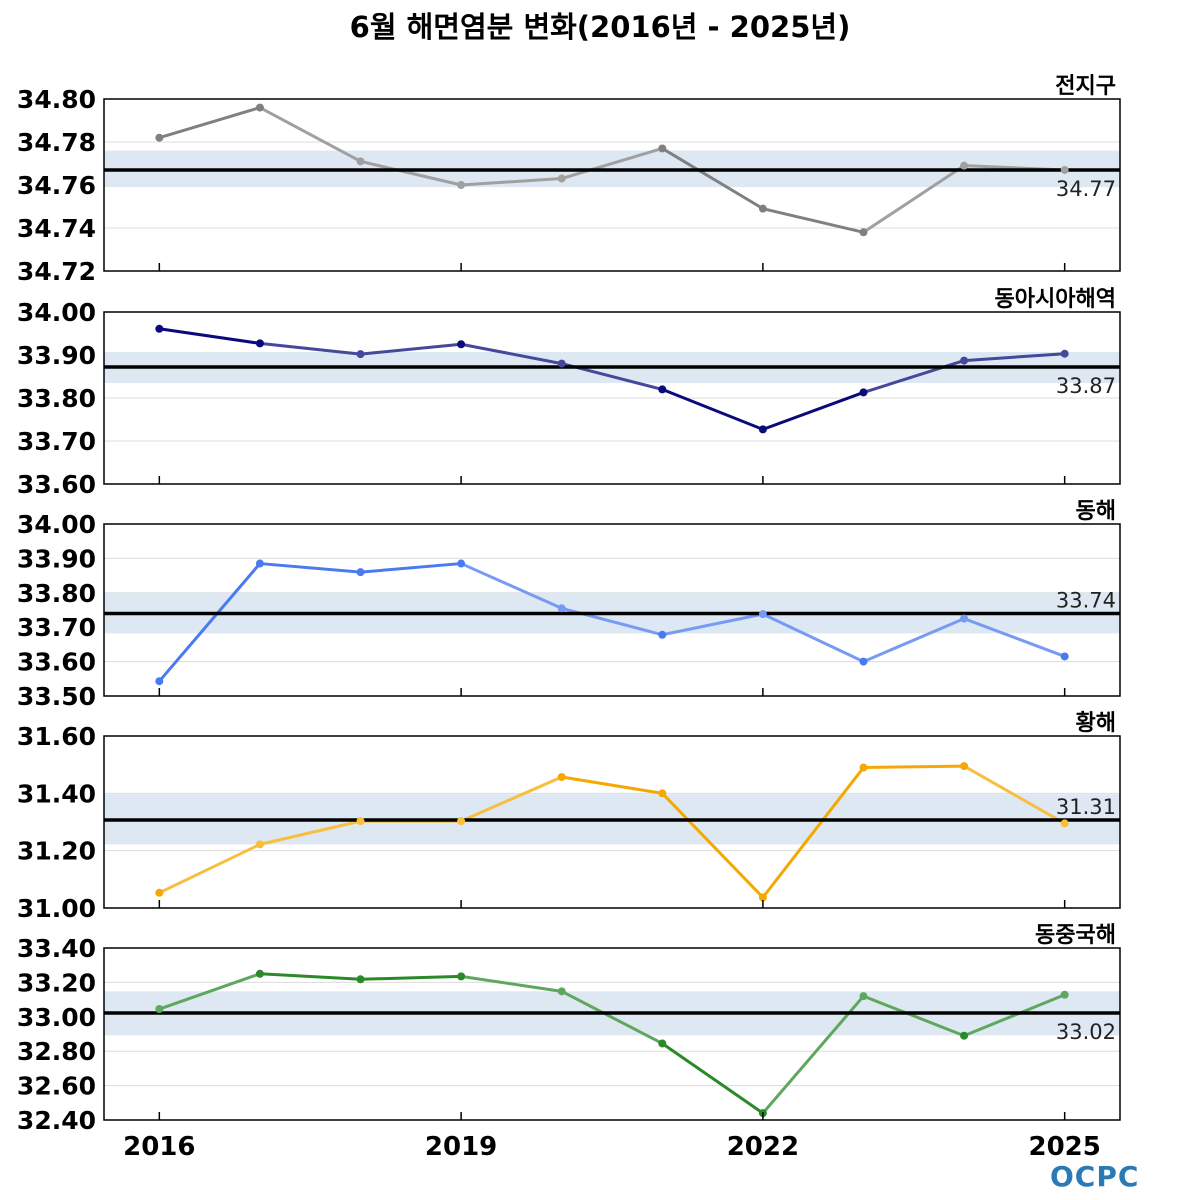 Image resolution: width=1200 pixels, height=1200 pixels. What do you see at coordinates (1055, 299) in the screenshot?
I see `region-label: 동아시아해역` at bounding box center [1055, 299].